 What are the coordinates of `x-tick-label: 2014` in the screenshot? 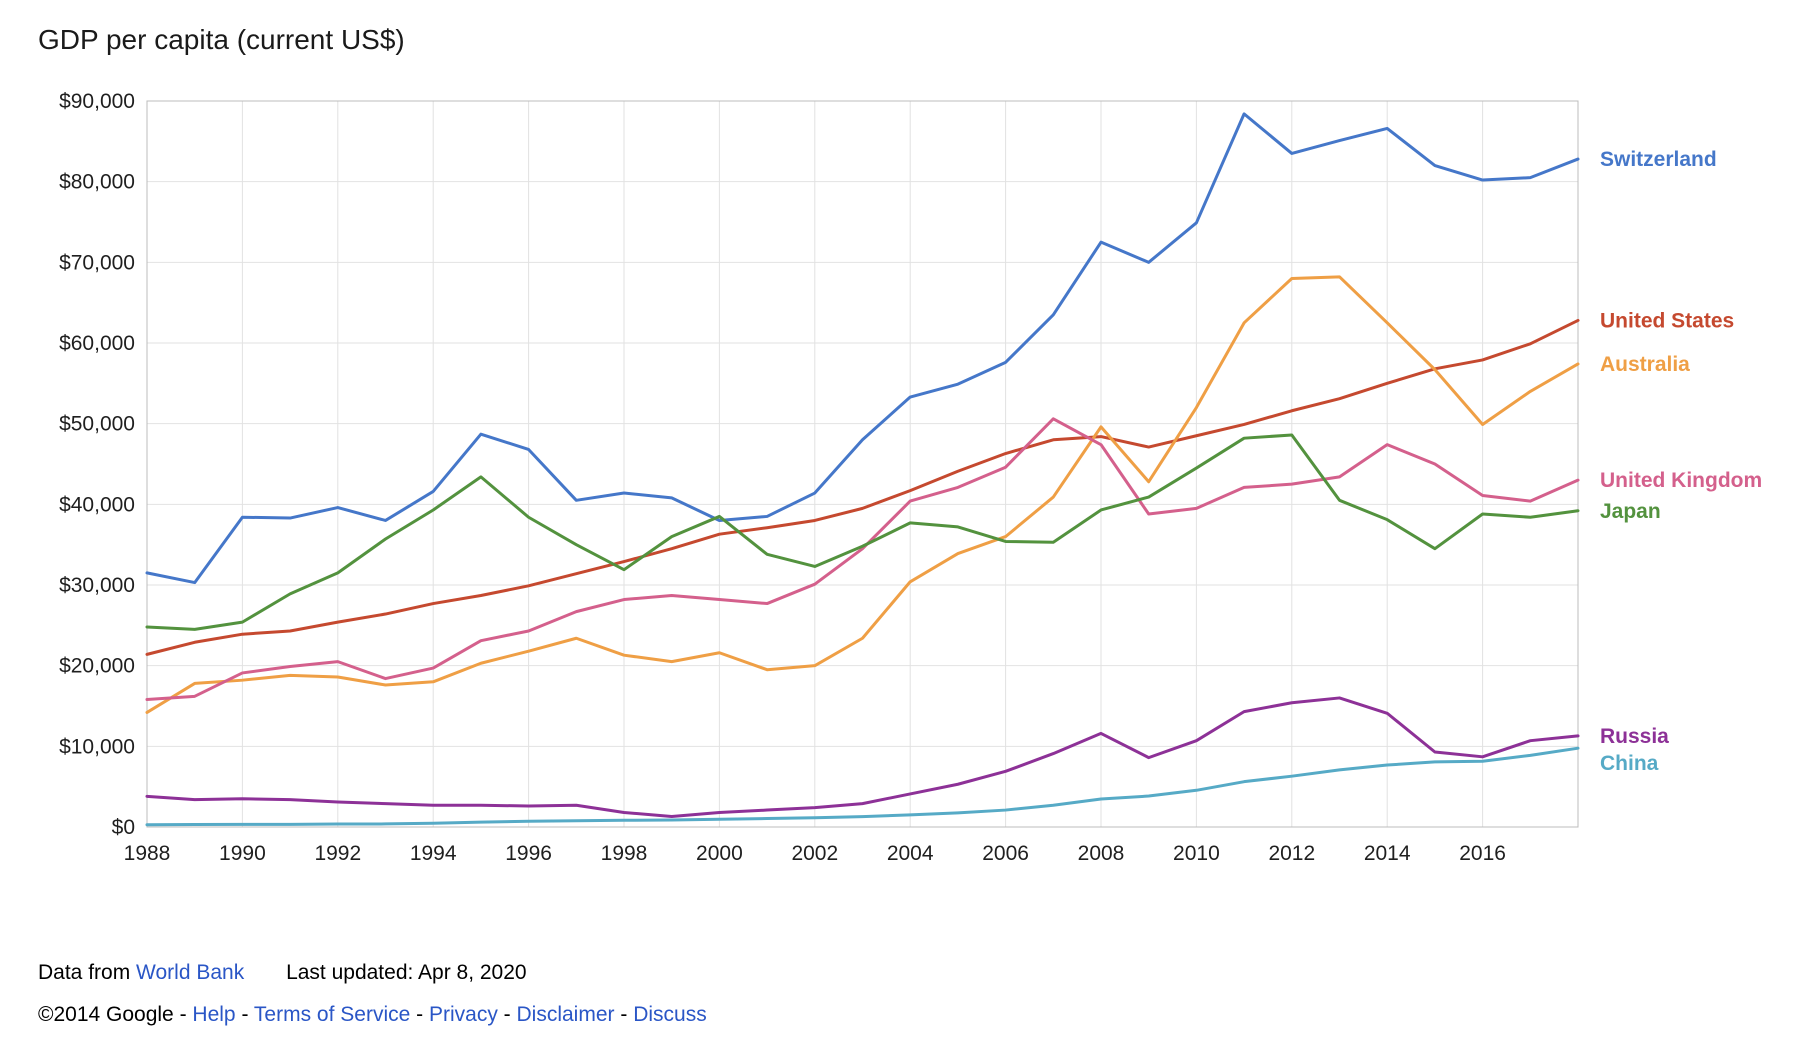 It's located at (1387, 853).